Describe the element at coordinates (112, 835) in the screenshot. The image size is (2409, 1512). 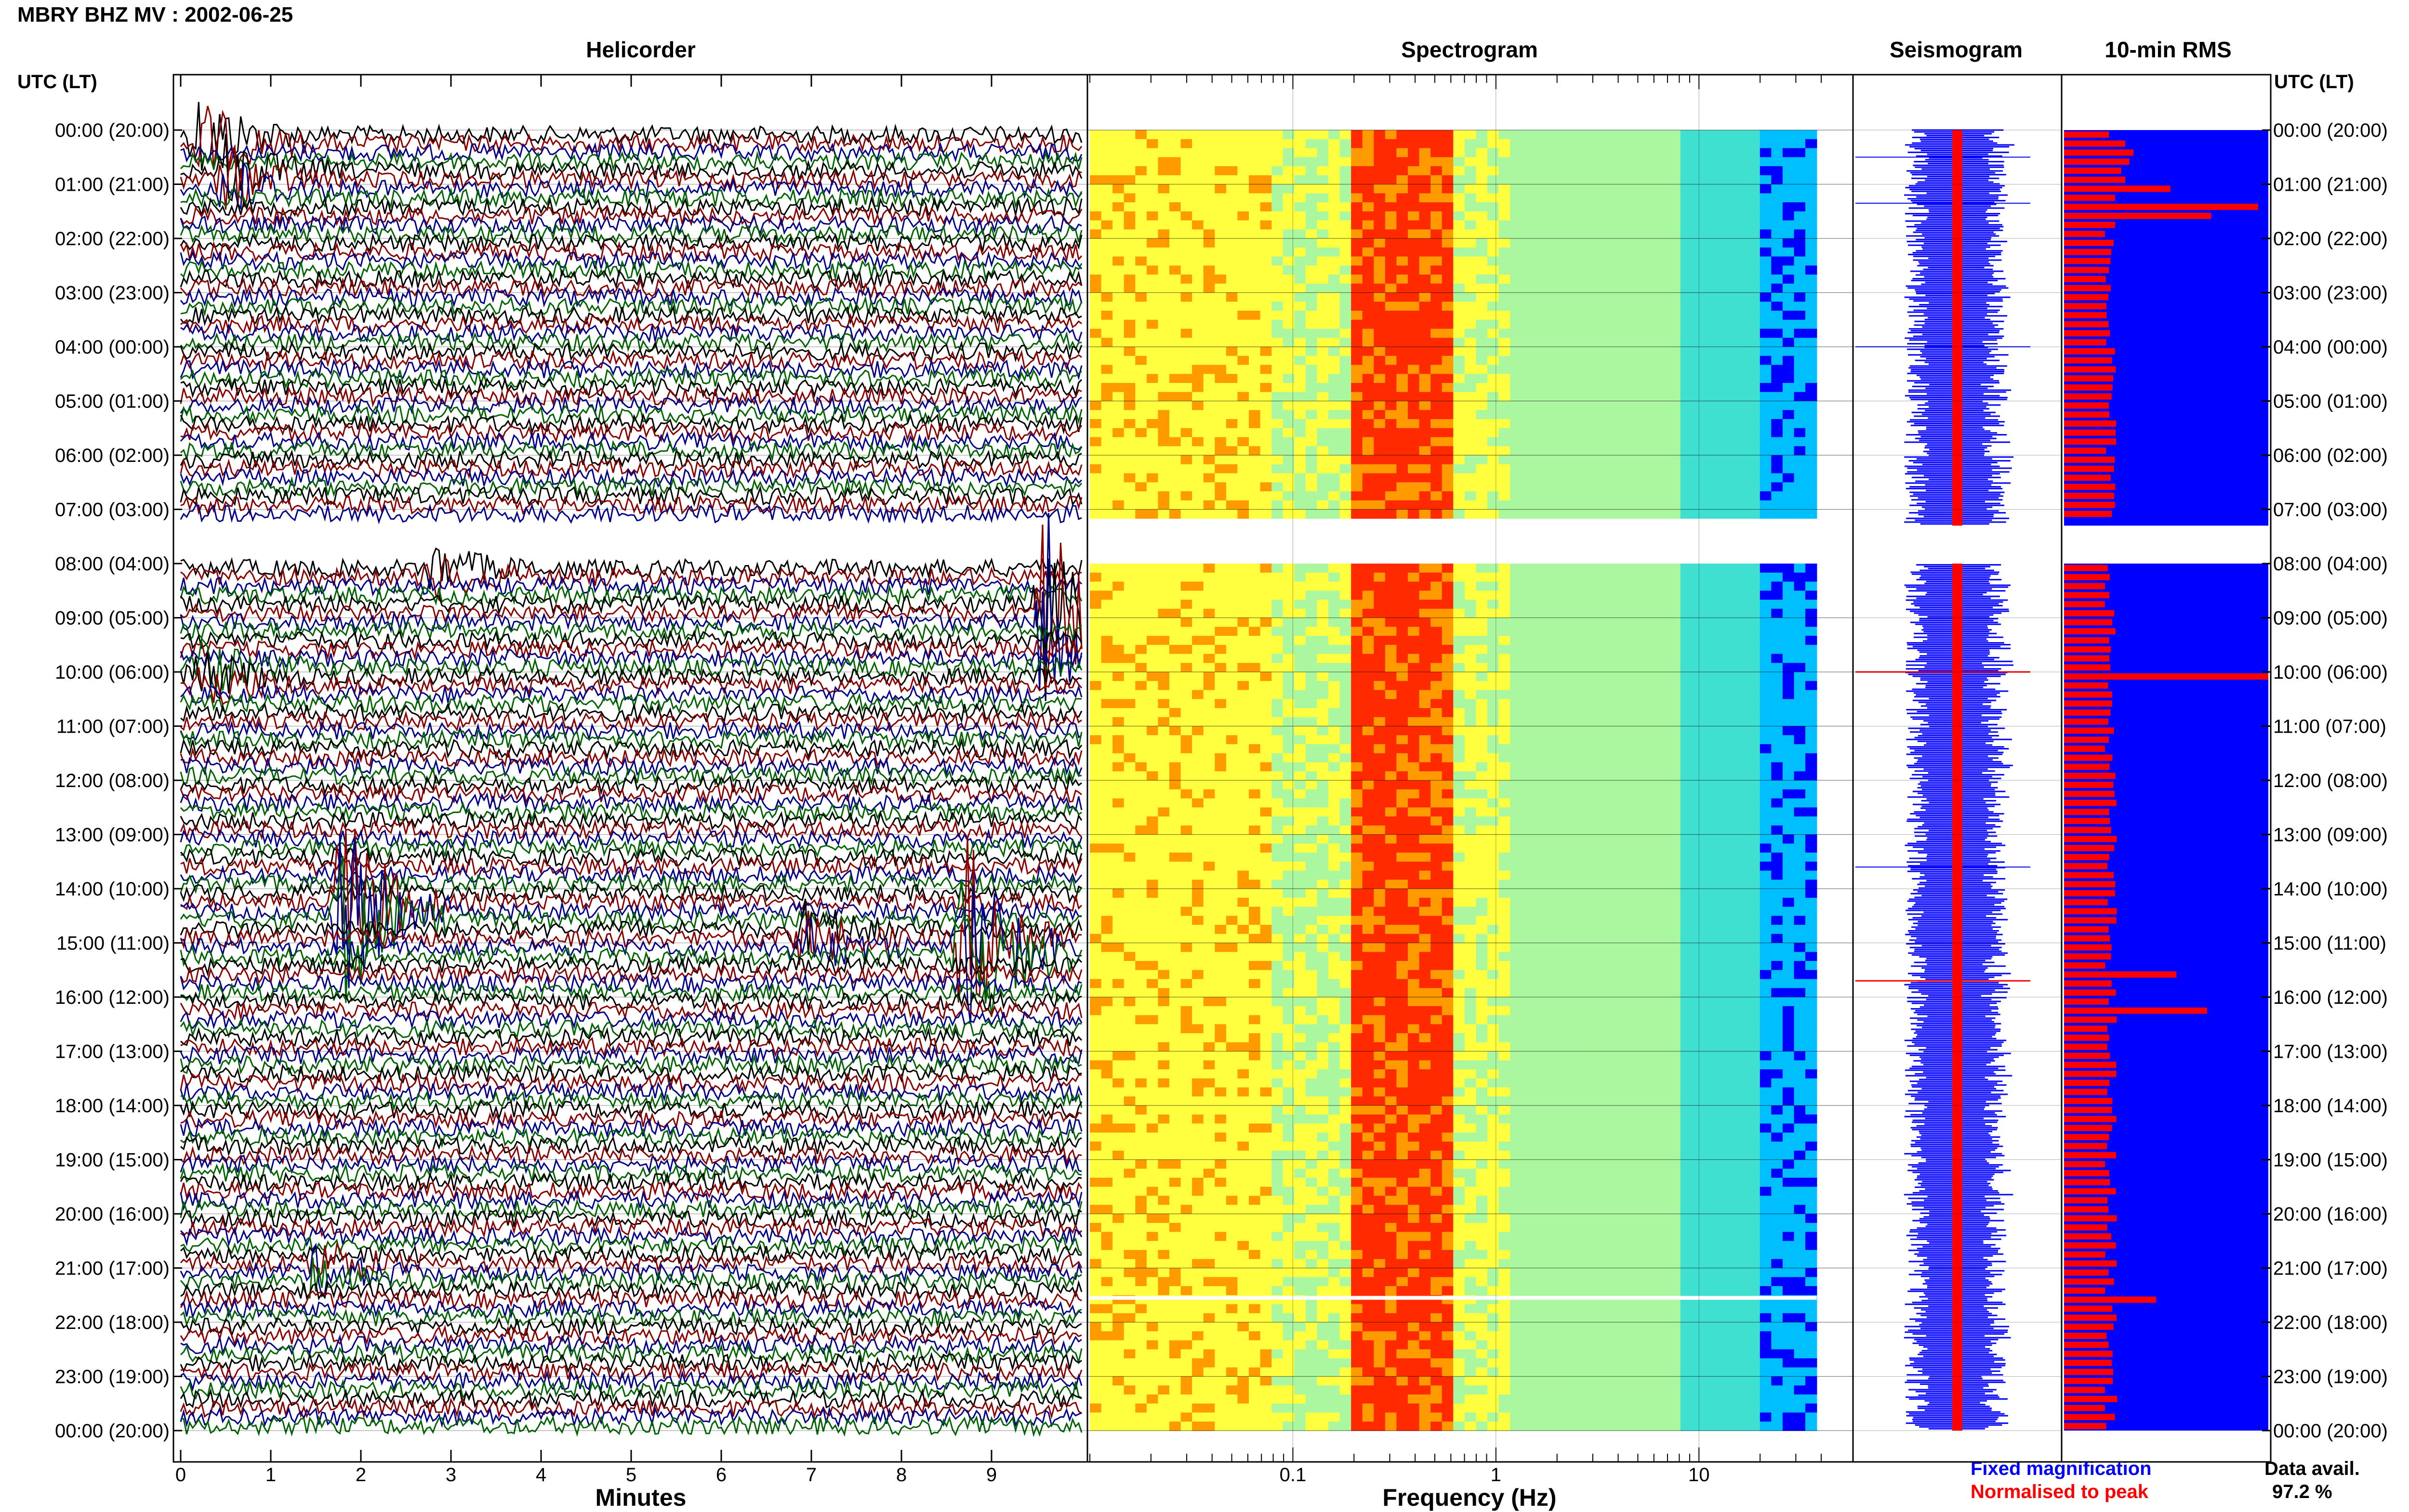
I see `time-label-left: 13:00 (09:00)` at that location.